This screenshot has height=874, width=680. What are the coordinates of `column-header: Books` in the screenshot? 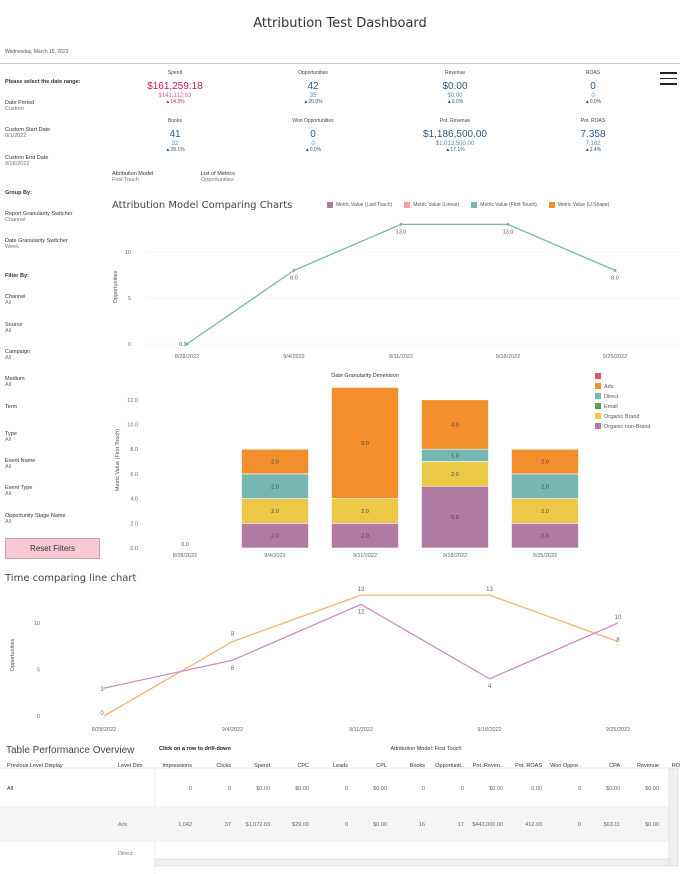 It's located at (418, 766).